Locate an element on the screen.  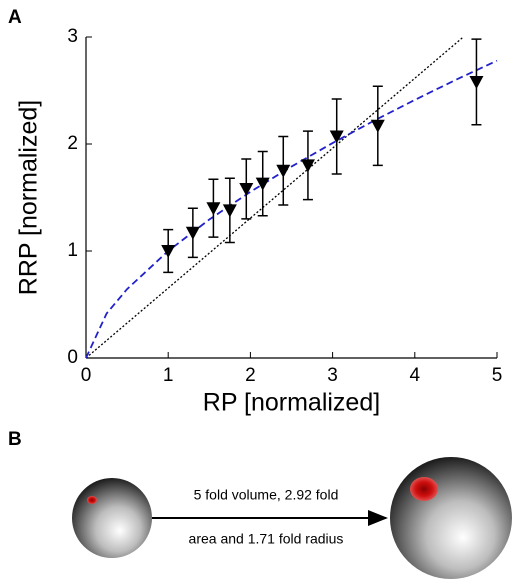
small-sphere is located at coordinates (112, 518).